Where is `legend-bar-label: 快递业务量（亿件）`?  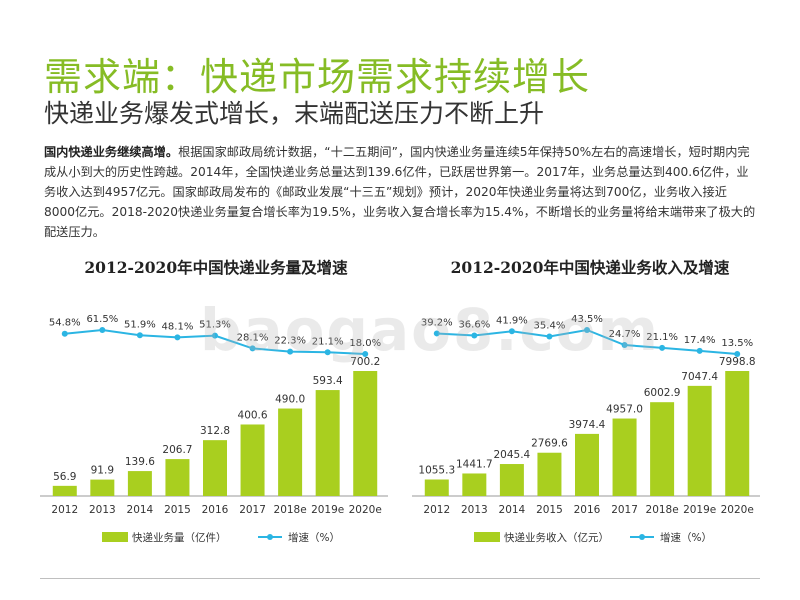
legend-bar-label: 快递业务量（亿件） is located at coordinates (179, 537).